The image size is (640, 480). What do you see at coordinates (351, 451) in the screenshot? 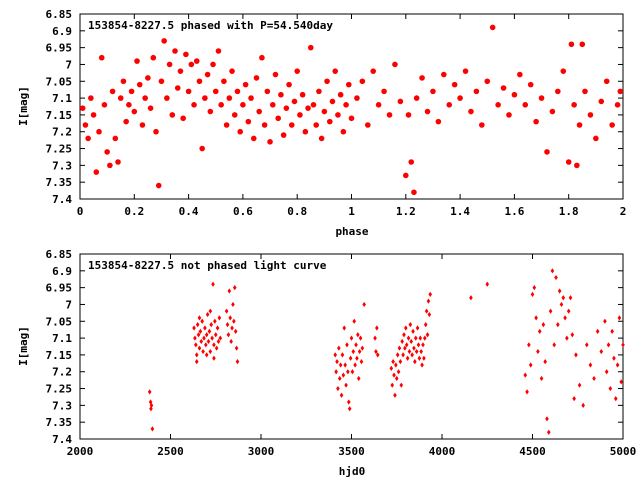
I see `x-tick-label: 3500` at bounding box center [351, 451].